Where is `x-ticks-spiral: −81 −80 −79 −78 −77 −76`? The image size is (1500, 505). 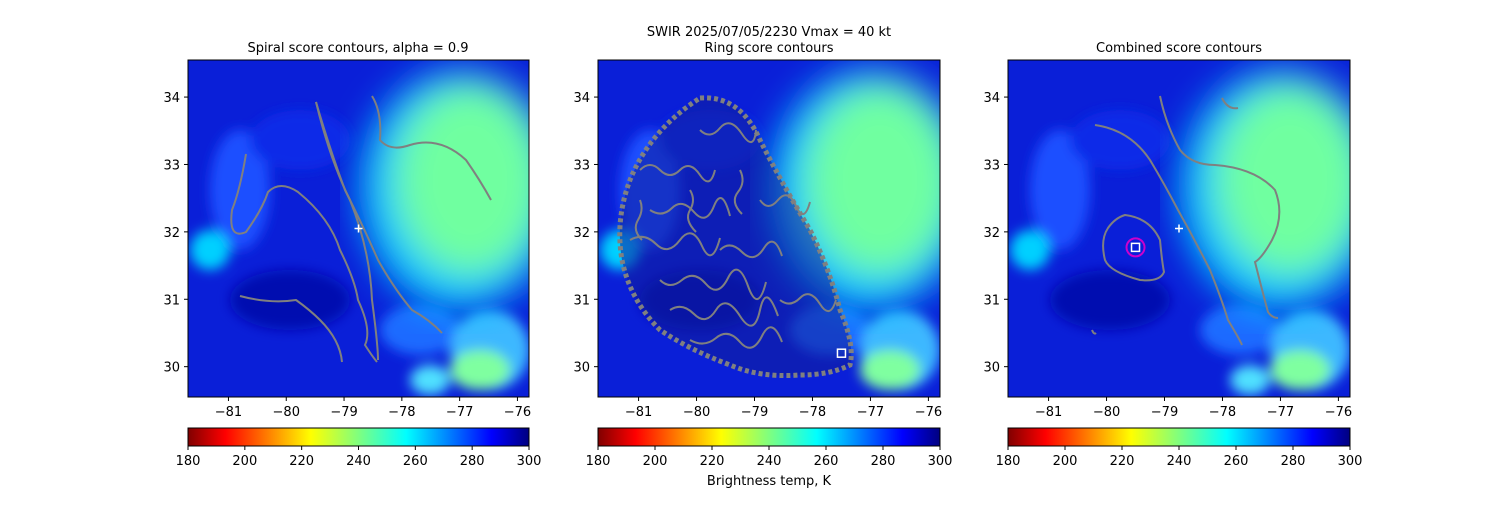 x-ticks-spiral: −81 −80 −79 −78 −77 −76 is located at coordinates (373, 408).